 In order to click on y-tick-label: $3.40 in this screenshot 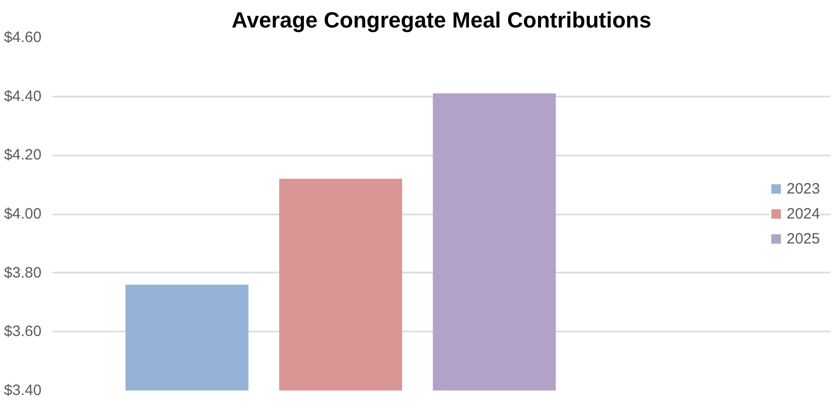, I will do `click(23, 390)`.